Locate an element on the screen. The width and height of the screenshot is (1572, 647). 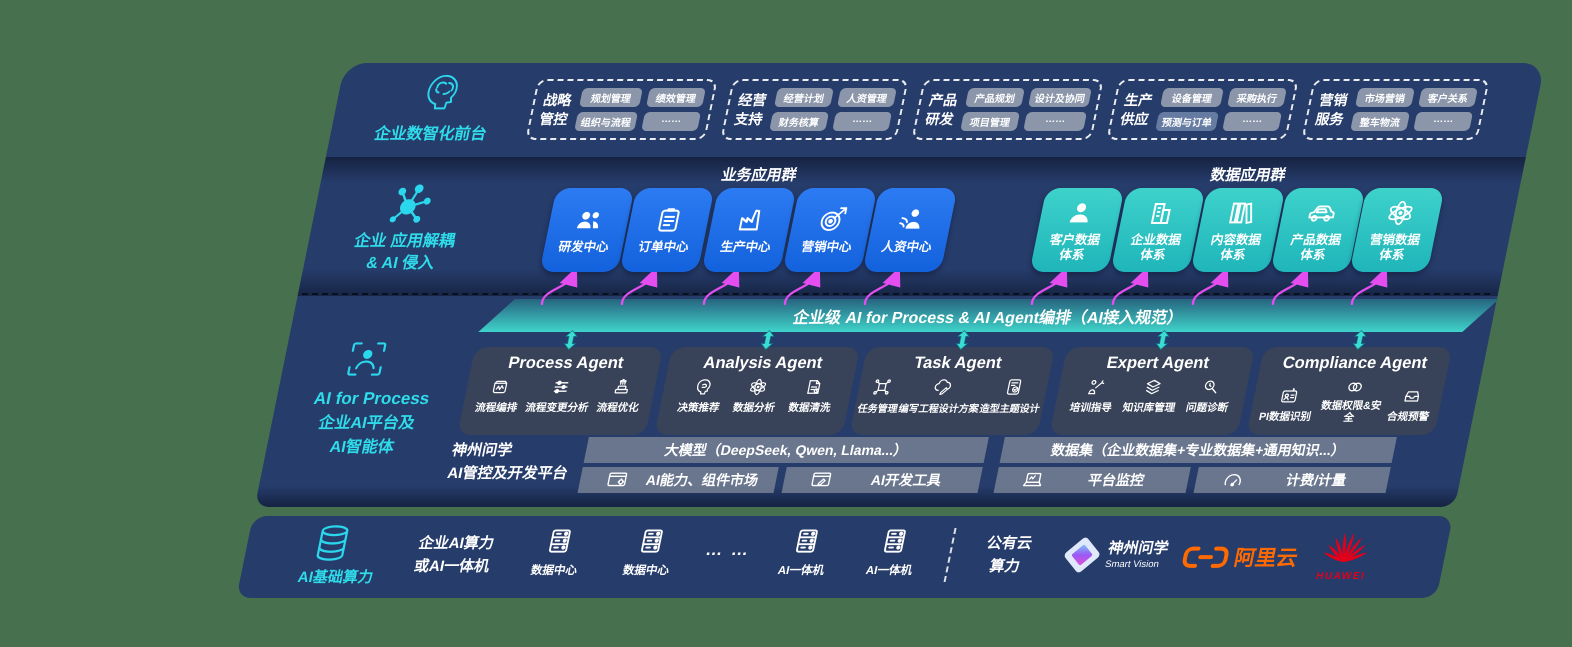
business-app-card: 订单中心 is located at coordinates (667, 230).